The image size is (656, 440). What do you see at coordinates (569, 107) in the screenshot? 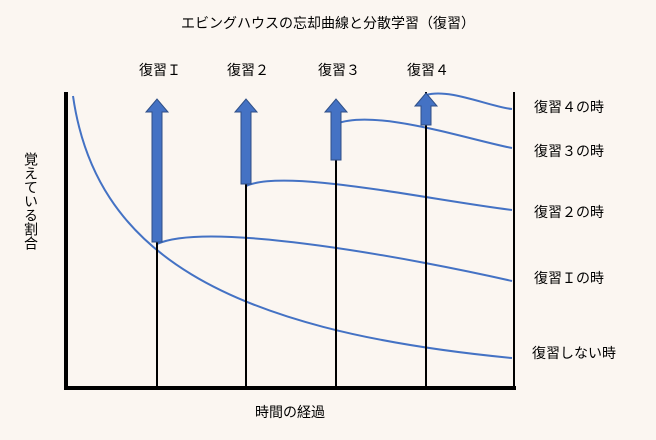
I see `curve-label-review-4: 復習４の時` at bounding box center [569, 107].